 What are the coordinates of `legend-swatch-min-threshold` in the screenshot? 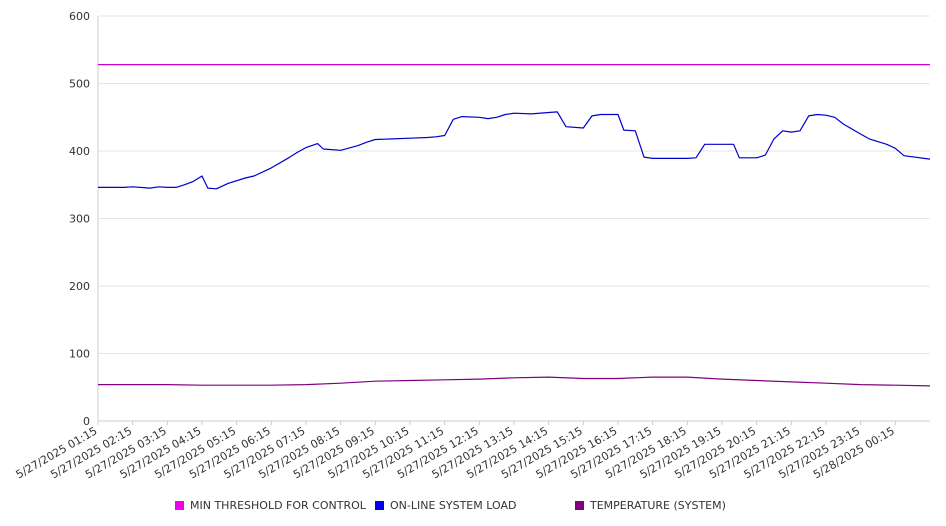 It's located at (179, 505).